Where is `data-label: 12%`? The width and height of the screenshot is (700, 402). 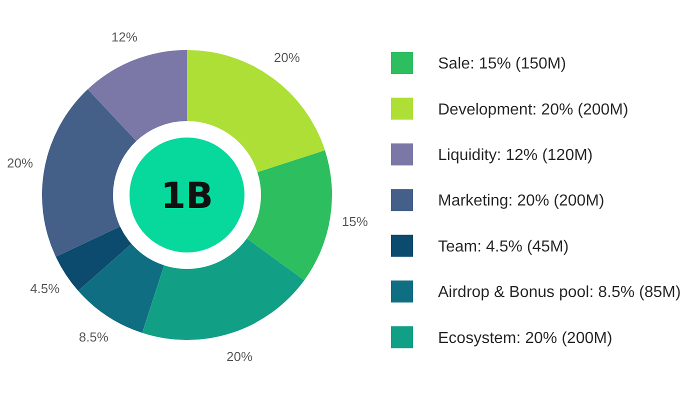
data-label: 12% is located at coordinates (124, 36).